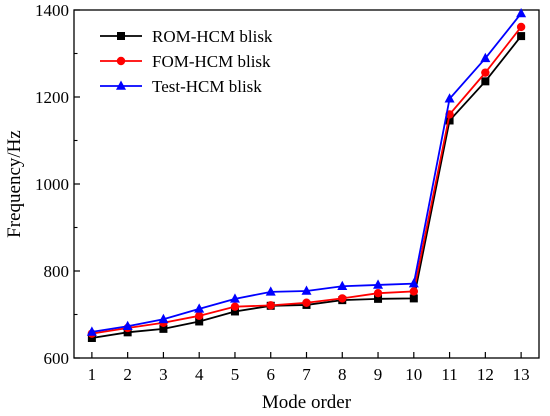 This screenshot has width=550, height=416. I want to click on x-tick-label: 12, so click(485, 374).